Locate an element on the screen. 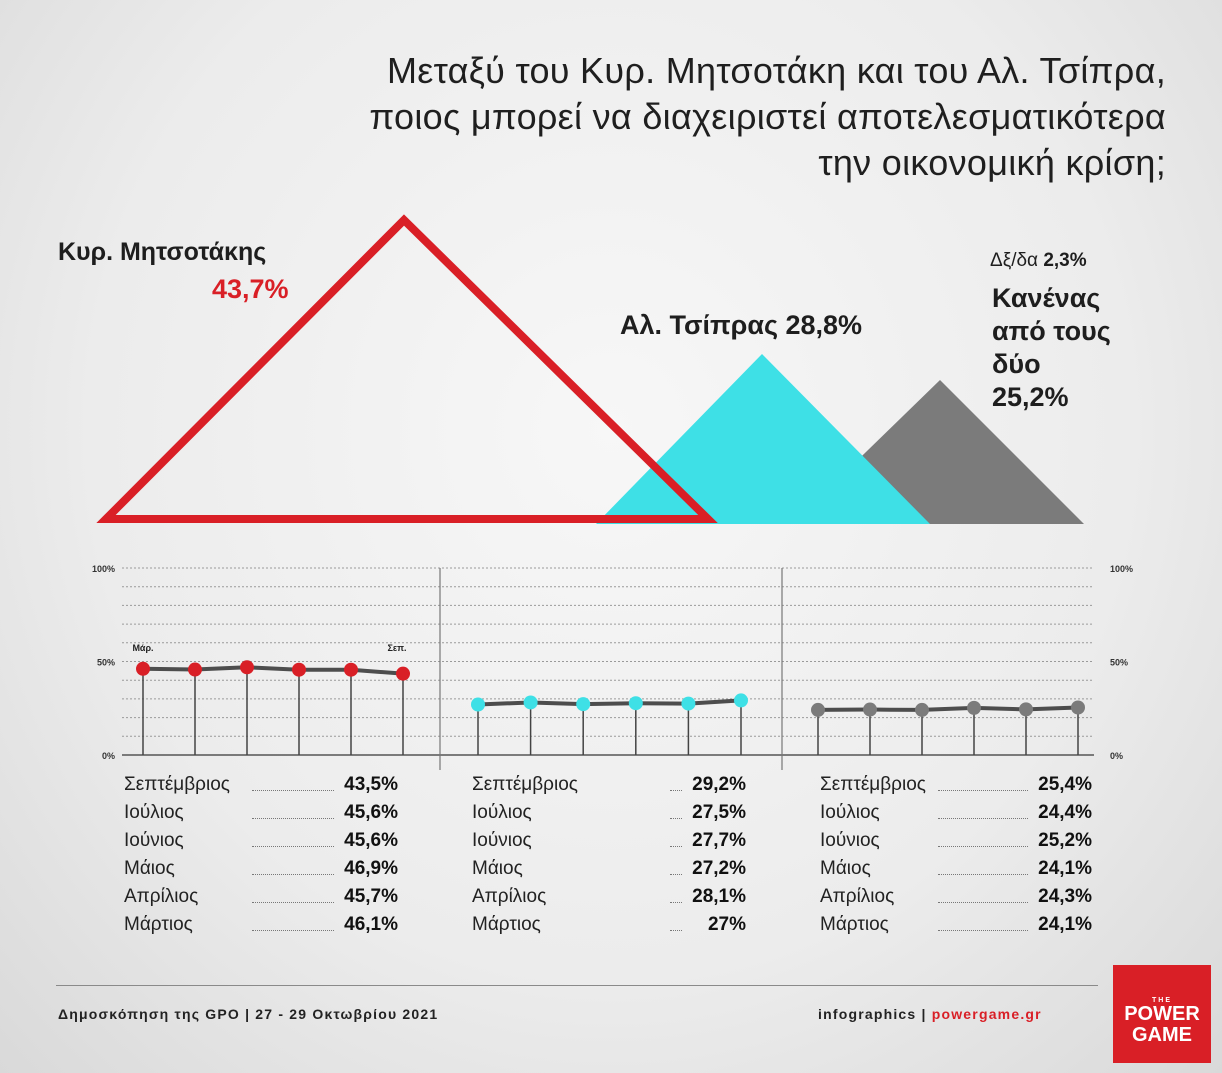  y-tick-label-right: 50% is located at coordinates (1119, 663).